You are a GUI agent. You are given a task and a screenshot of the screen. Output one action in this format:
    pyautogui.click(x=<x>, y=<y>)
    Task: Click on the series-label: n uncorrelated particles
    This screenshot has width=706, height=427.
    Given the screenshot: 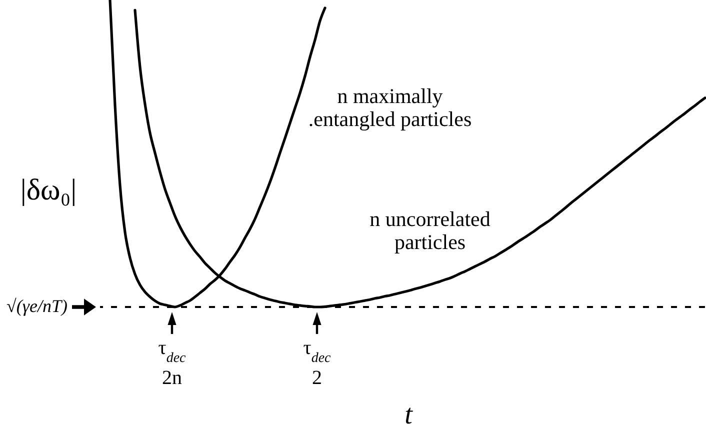 What is the action you would take?
    pyautogui.click(x=430, y=230)
    